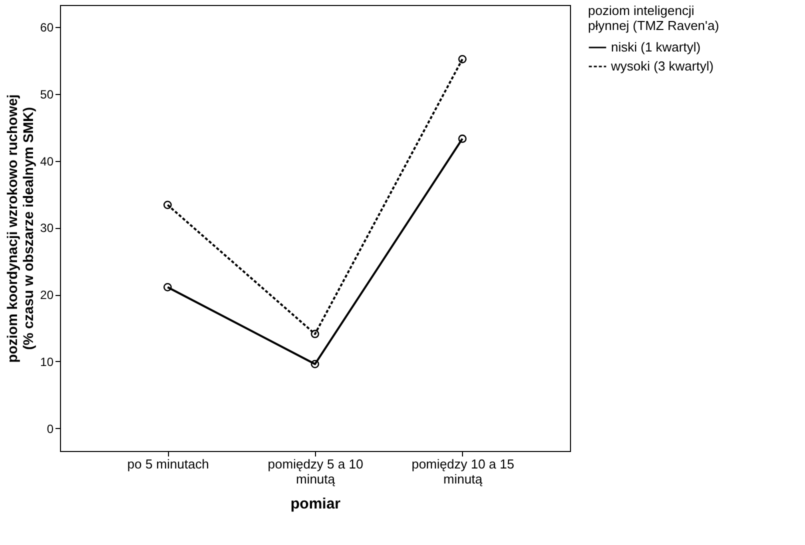 Image resolution: width=805 pixels, height=545 pixels. I want to click on x-tick-label: po 5 minutach, so click(168, 464).